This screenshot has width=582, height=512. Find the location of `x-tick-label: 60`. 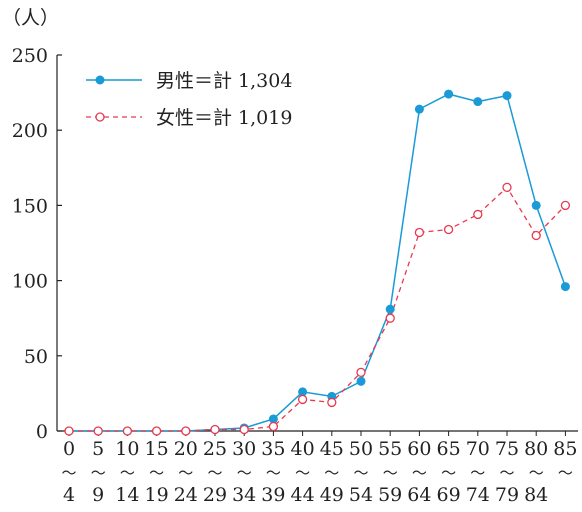

x-tick-label: 60 is located at coordinates (419, 449).